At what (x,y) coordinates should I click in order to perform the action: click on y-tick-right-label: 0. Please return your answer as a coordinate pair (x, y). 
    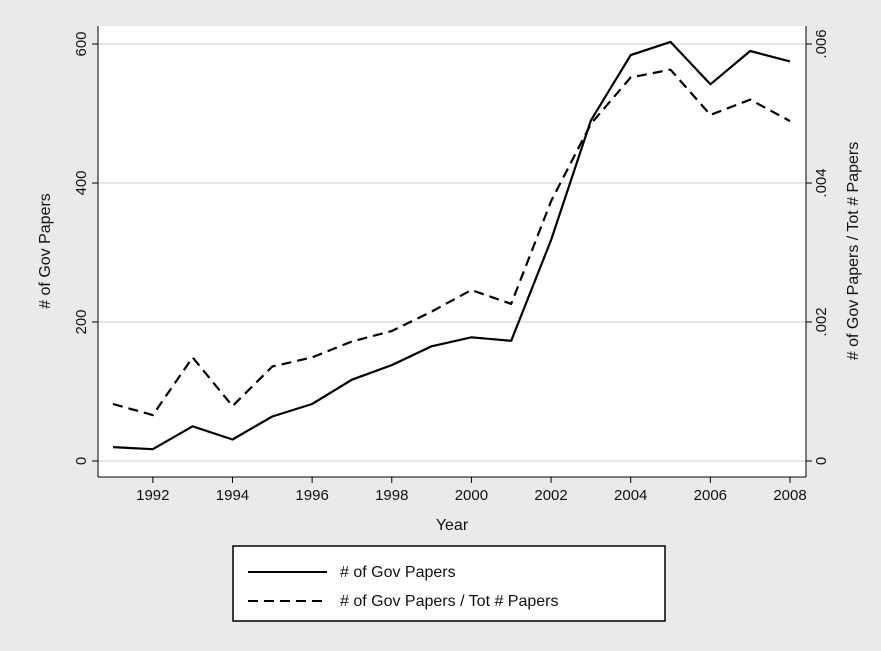
    Looking at the image, I should click on (821, 461).